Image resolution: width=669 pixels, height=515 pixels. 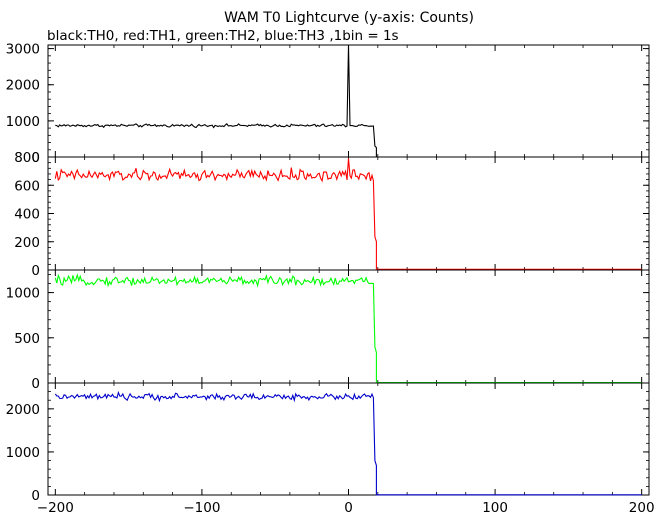 What do you see at coordinates (55, 507) in the screenshot?
I see `x-tick-label: −200` at bounding box center [55, 507].